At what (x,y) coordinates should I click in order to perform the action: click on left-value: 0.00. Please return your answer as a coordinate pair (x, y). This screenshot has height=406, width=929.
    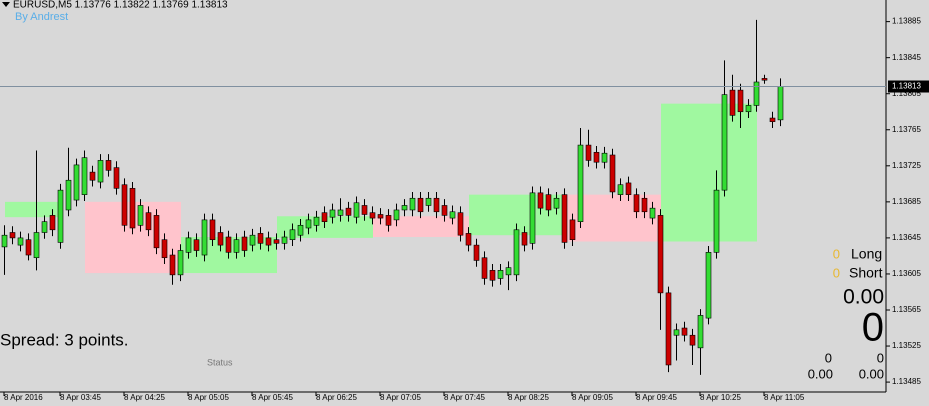
    Looking at the image, I should click on (820, 373).